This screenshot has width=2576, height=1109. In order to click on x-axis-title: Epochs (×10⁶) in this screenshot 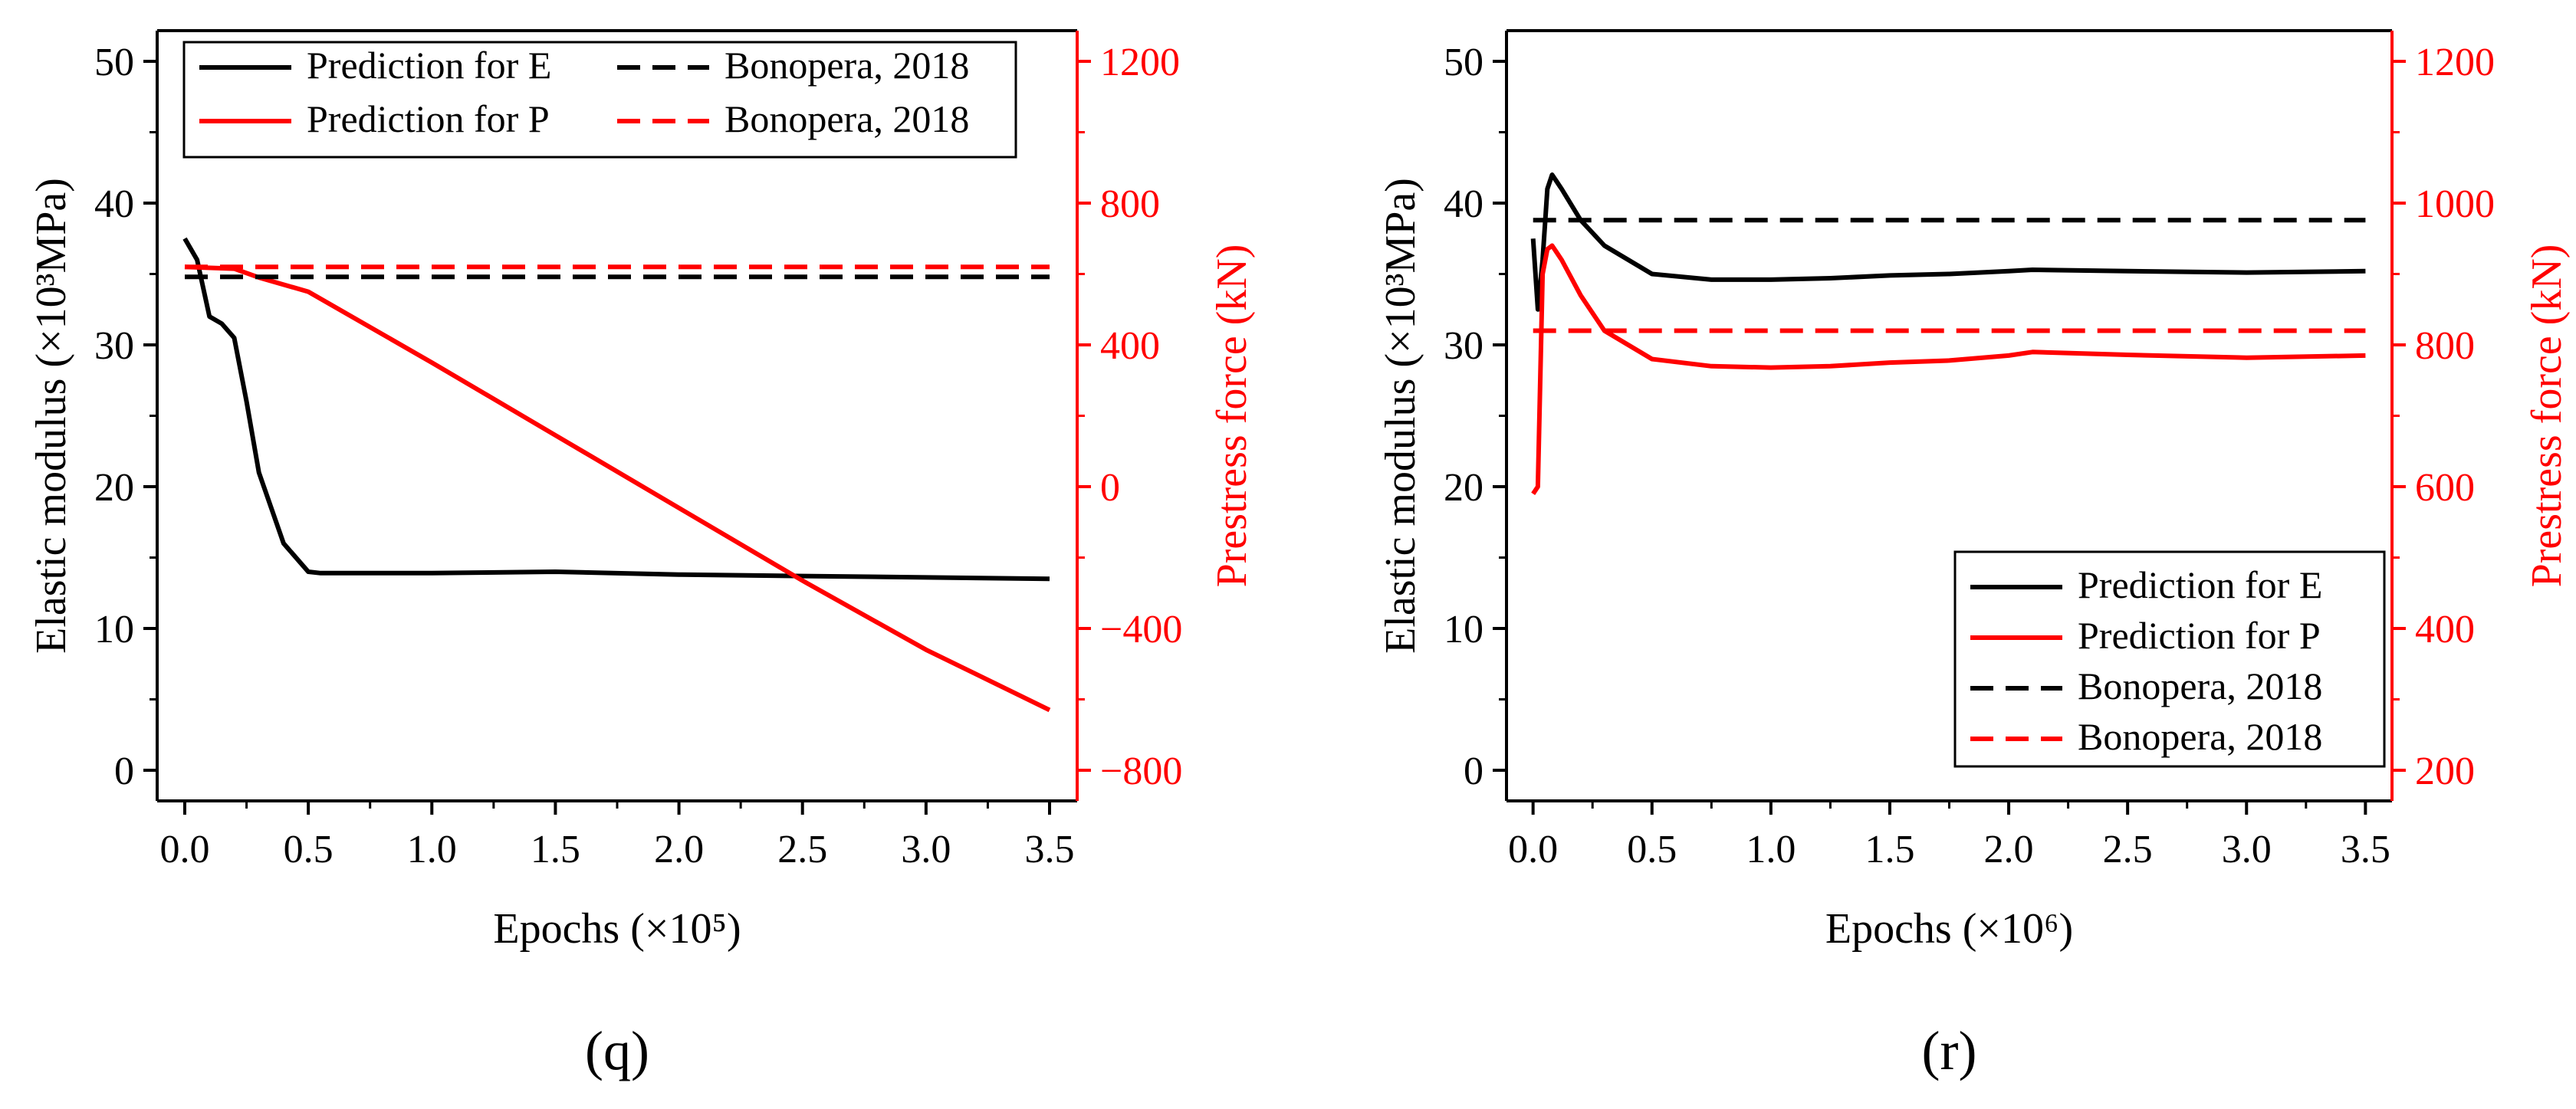, I will do `click(1949, 929)`.